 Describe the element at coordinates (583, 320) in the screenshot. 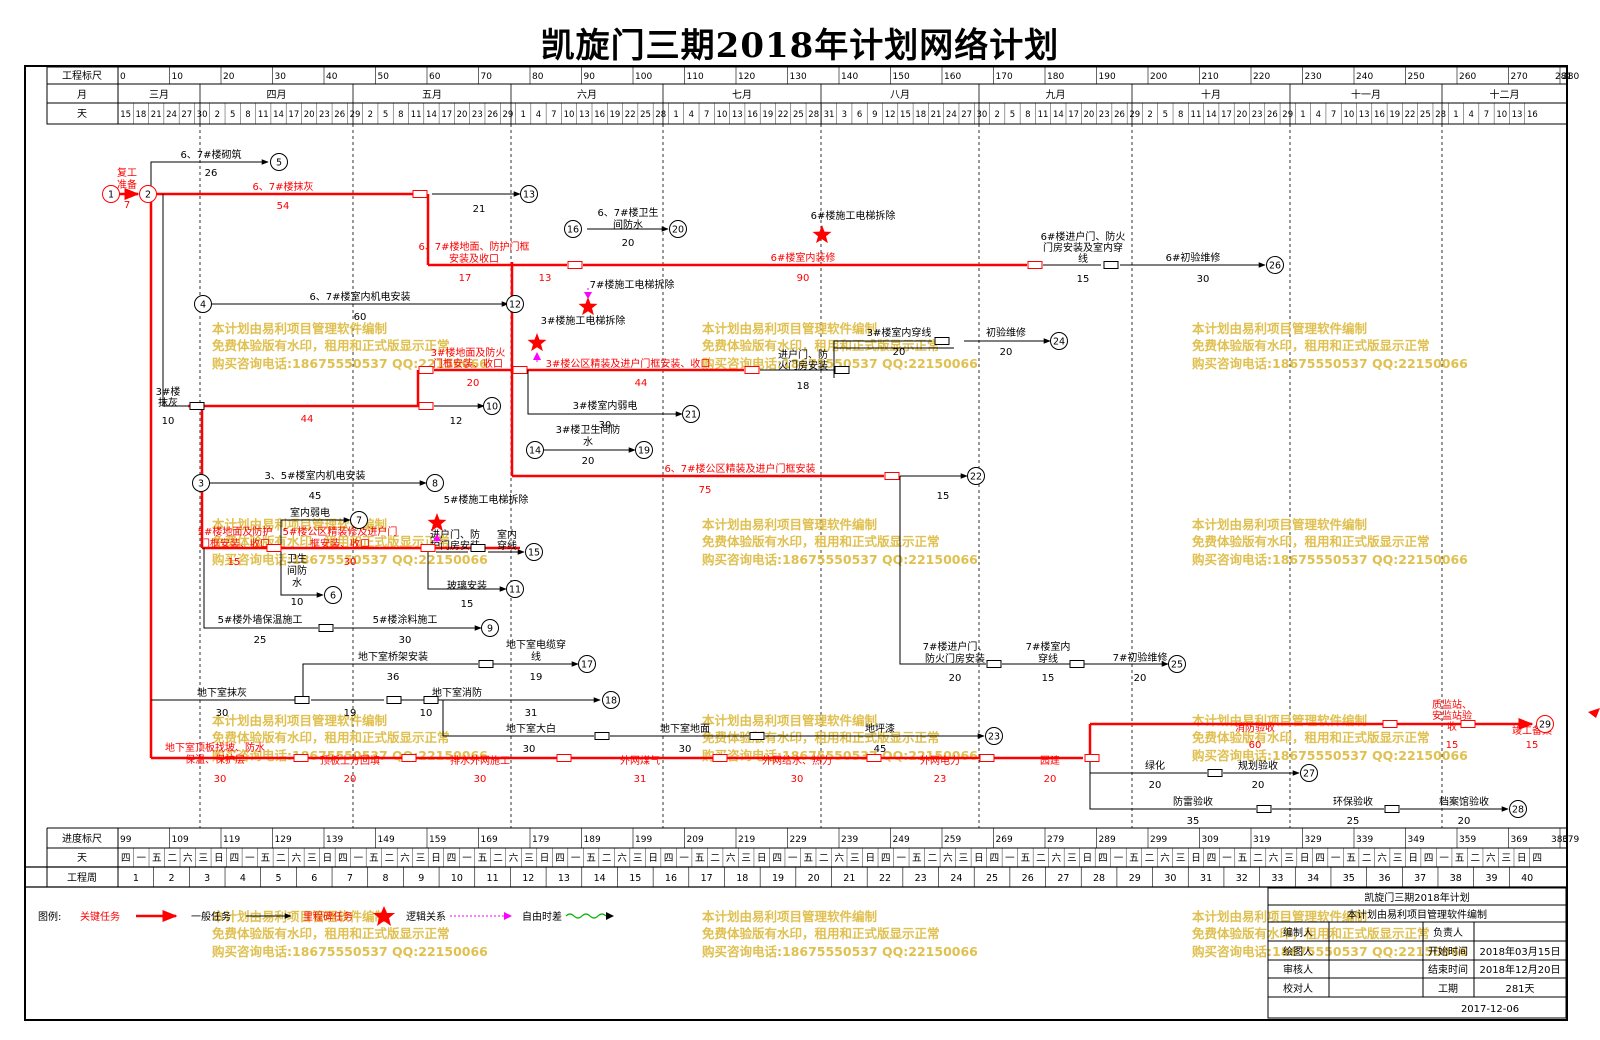

I see `task-label: 3#楼施工电梯拆除` at that location.